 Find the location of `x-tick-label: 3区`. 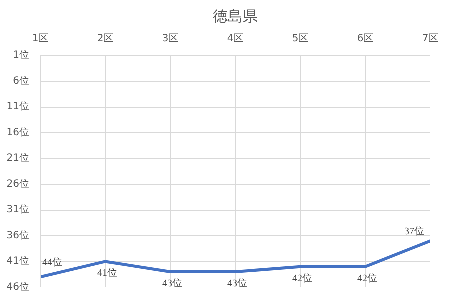

x-tick-label: 3区 is located at coordinates (170, 39).